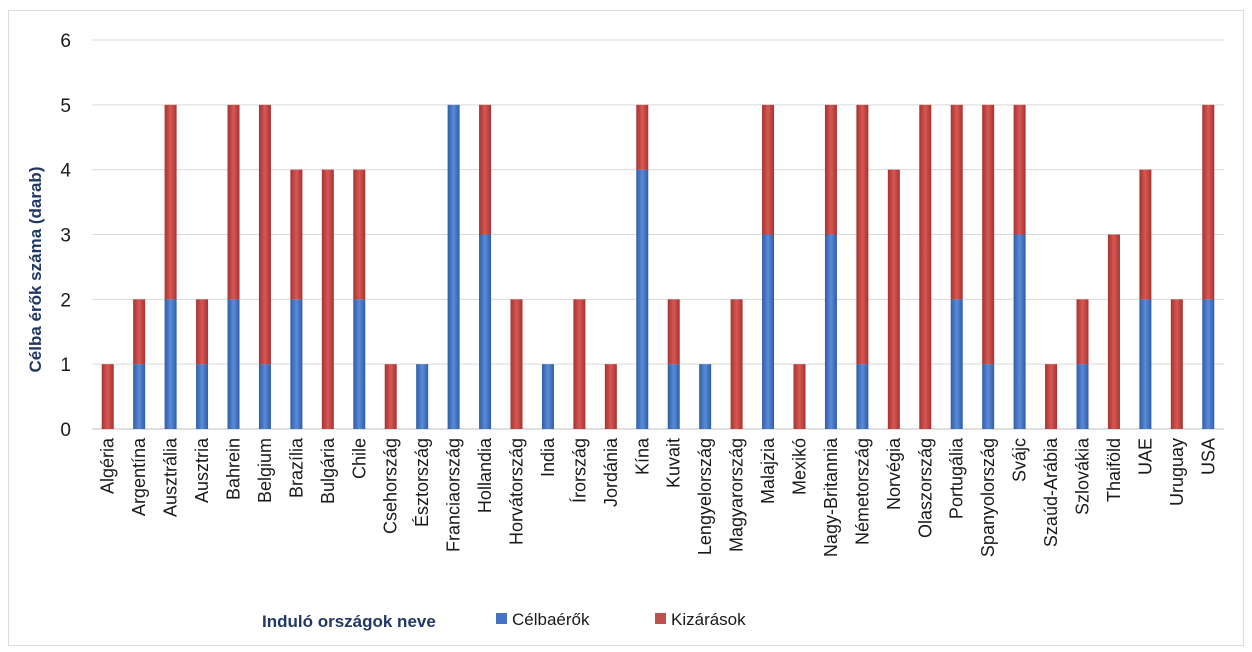  What do you see at coordinates (65, 171) in the screenshot?
I see `y-tick-label: 4` at bounding box center [65, 171].